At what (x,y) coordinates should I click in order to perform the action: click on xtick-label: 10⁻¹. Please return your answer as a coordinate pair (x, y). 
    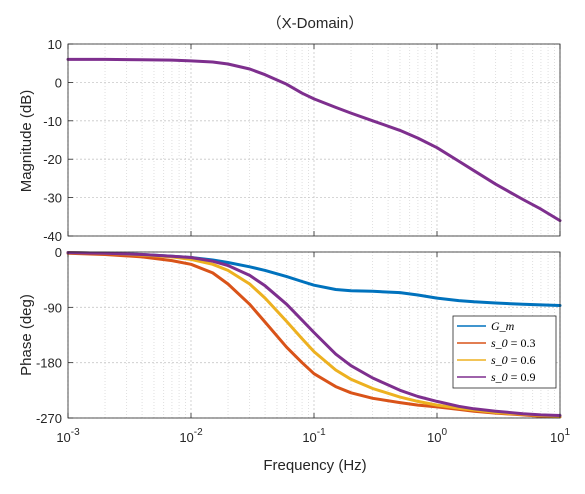
    Looking at the image, I should click on (314, 436).